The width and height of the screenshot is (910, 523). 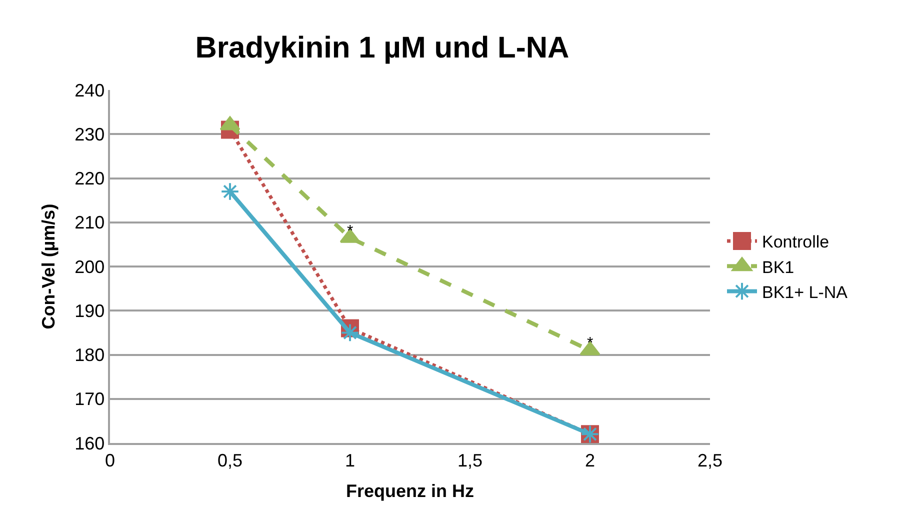 What do you see at coordinates (89, 355) in the screenshot?
I see `y-tick-label: 180` at bounding box center [89, 355].